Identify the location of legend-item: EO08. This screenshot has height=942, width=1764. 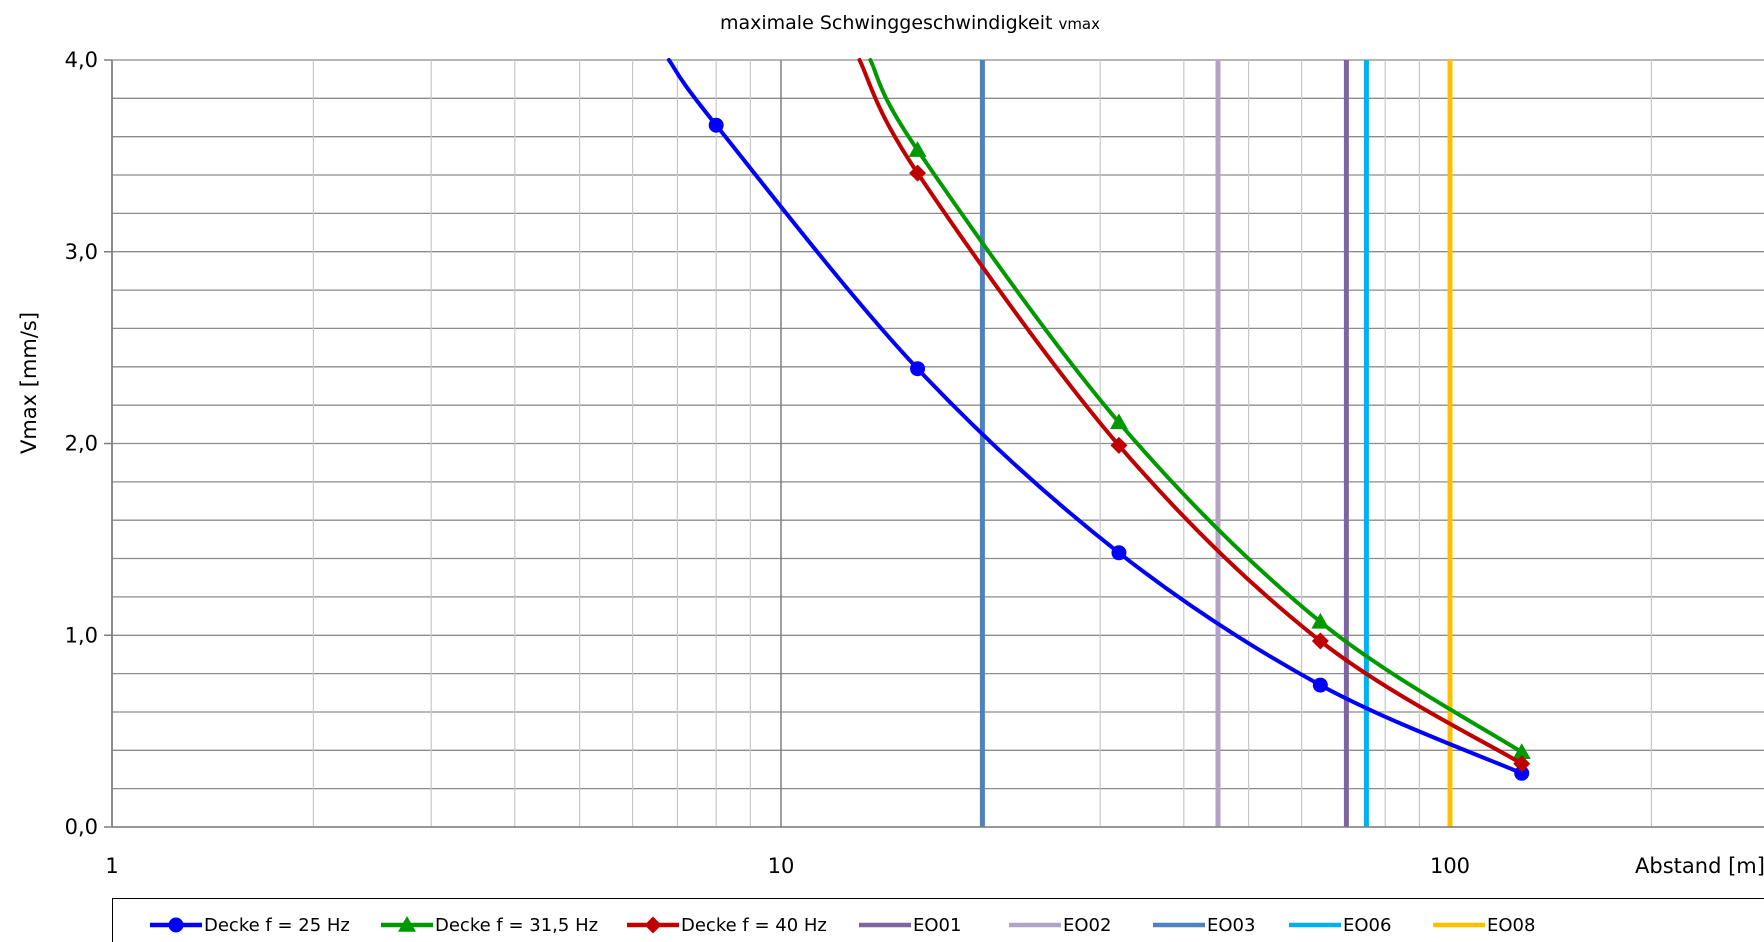
(1484, 925).